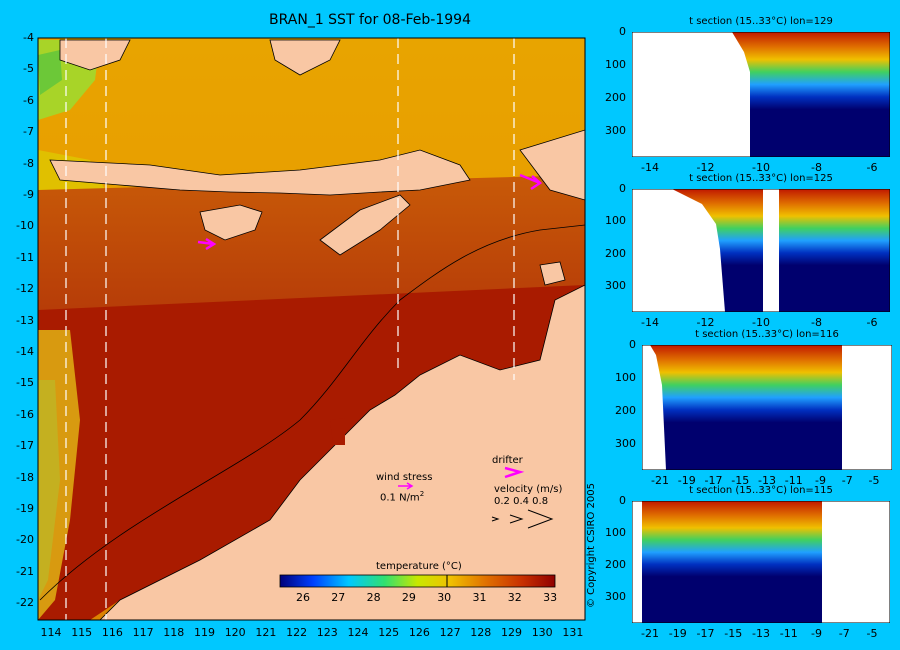 Image resolution: width=900 pixels, height=650 pixels. I want to click on lon-tick-label: 126, so click(419, 632).